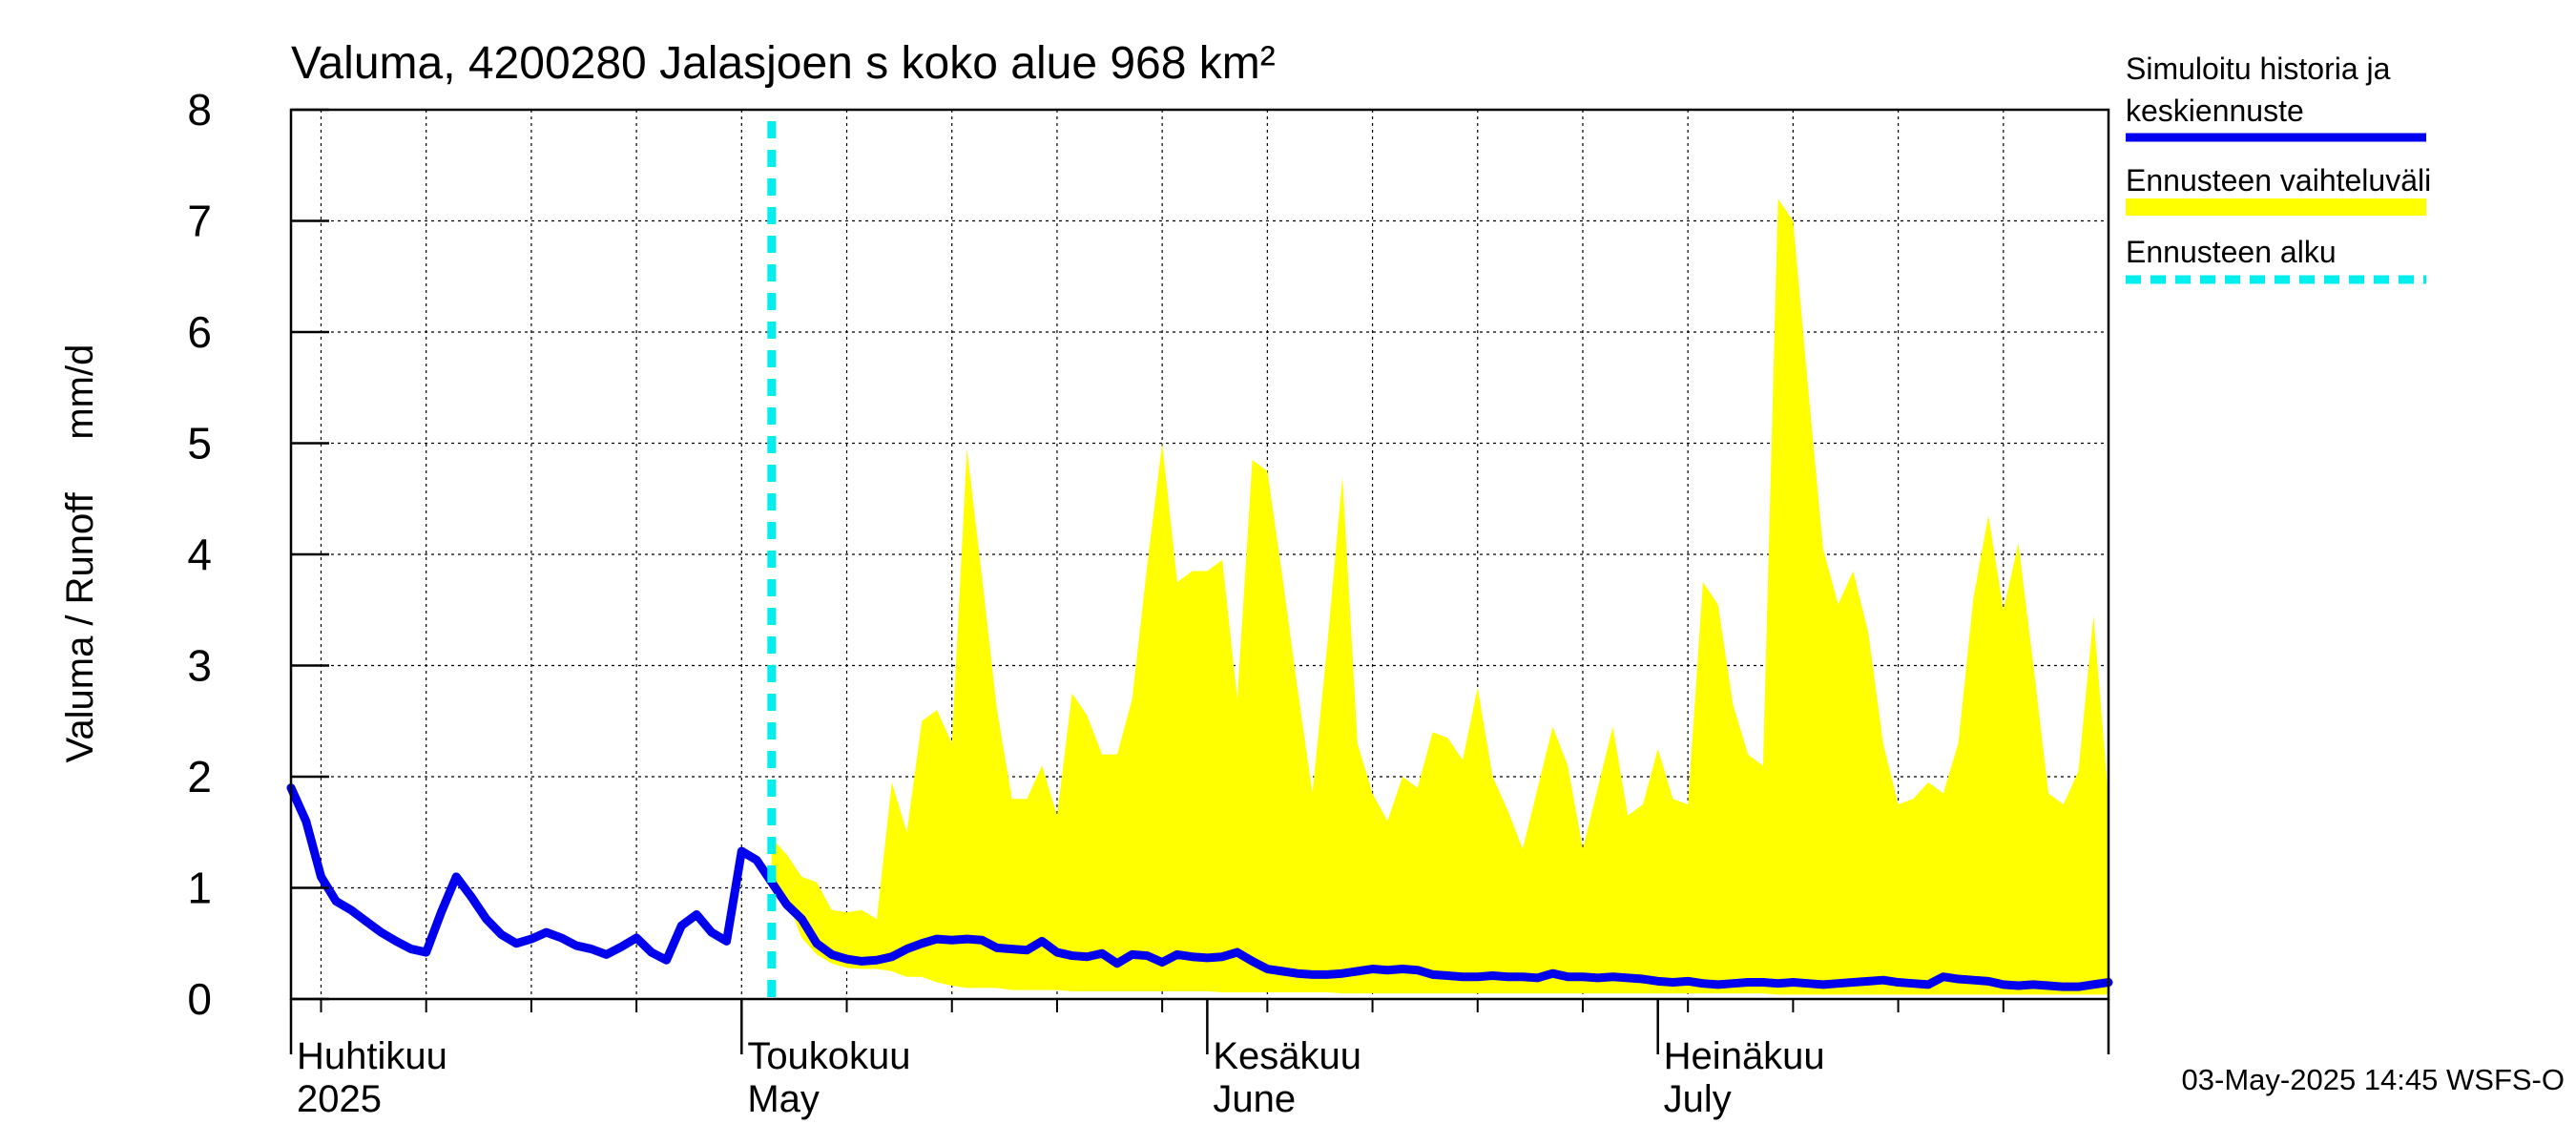 Image resolution: width=2576 pixels, height=1145 pixels. What do you see at coordinates (372, 1056) in the screenshot?
I see `month-label: Huhtikuu` at bounding box center [372, 1056].